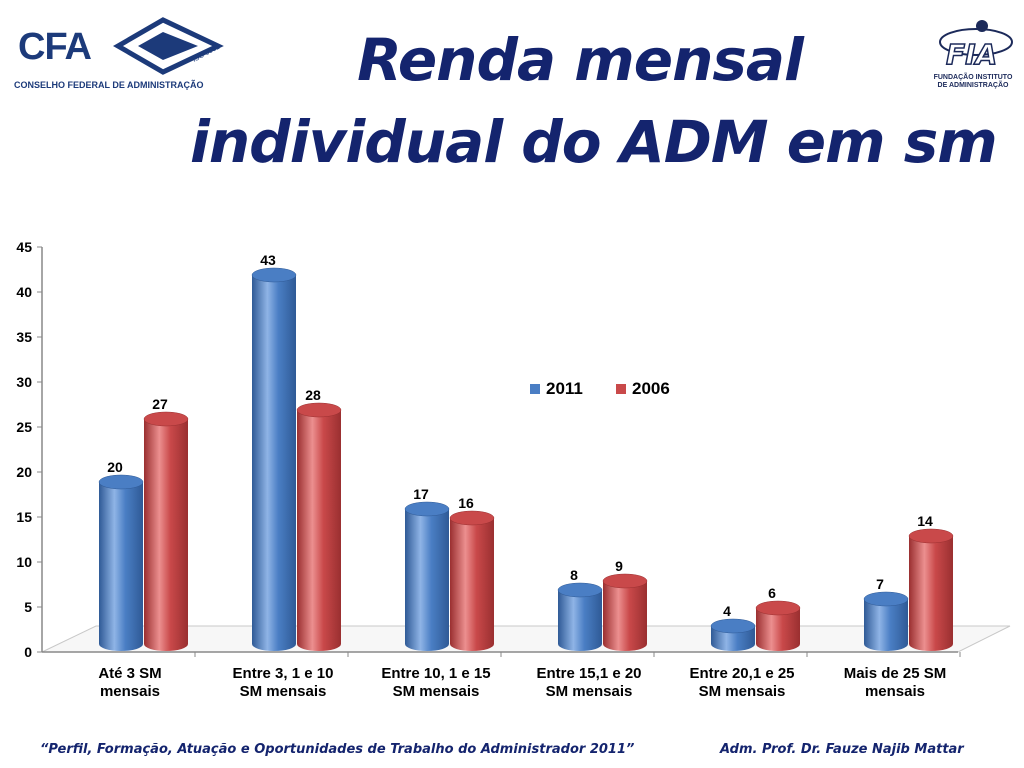  What do you see at coordinates (772, 593) in the screenshot?
I see `bar-value-label: 6` at bounding box center [772, 593].